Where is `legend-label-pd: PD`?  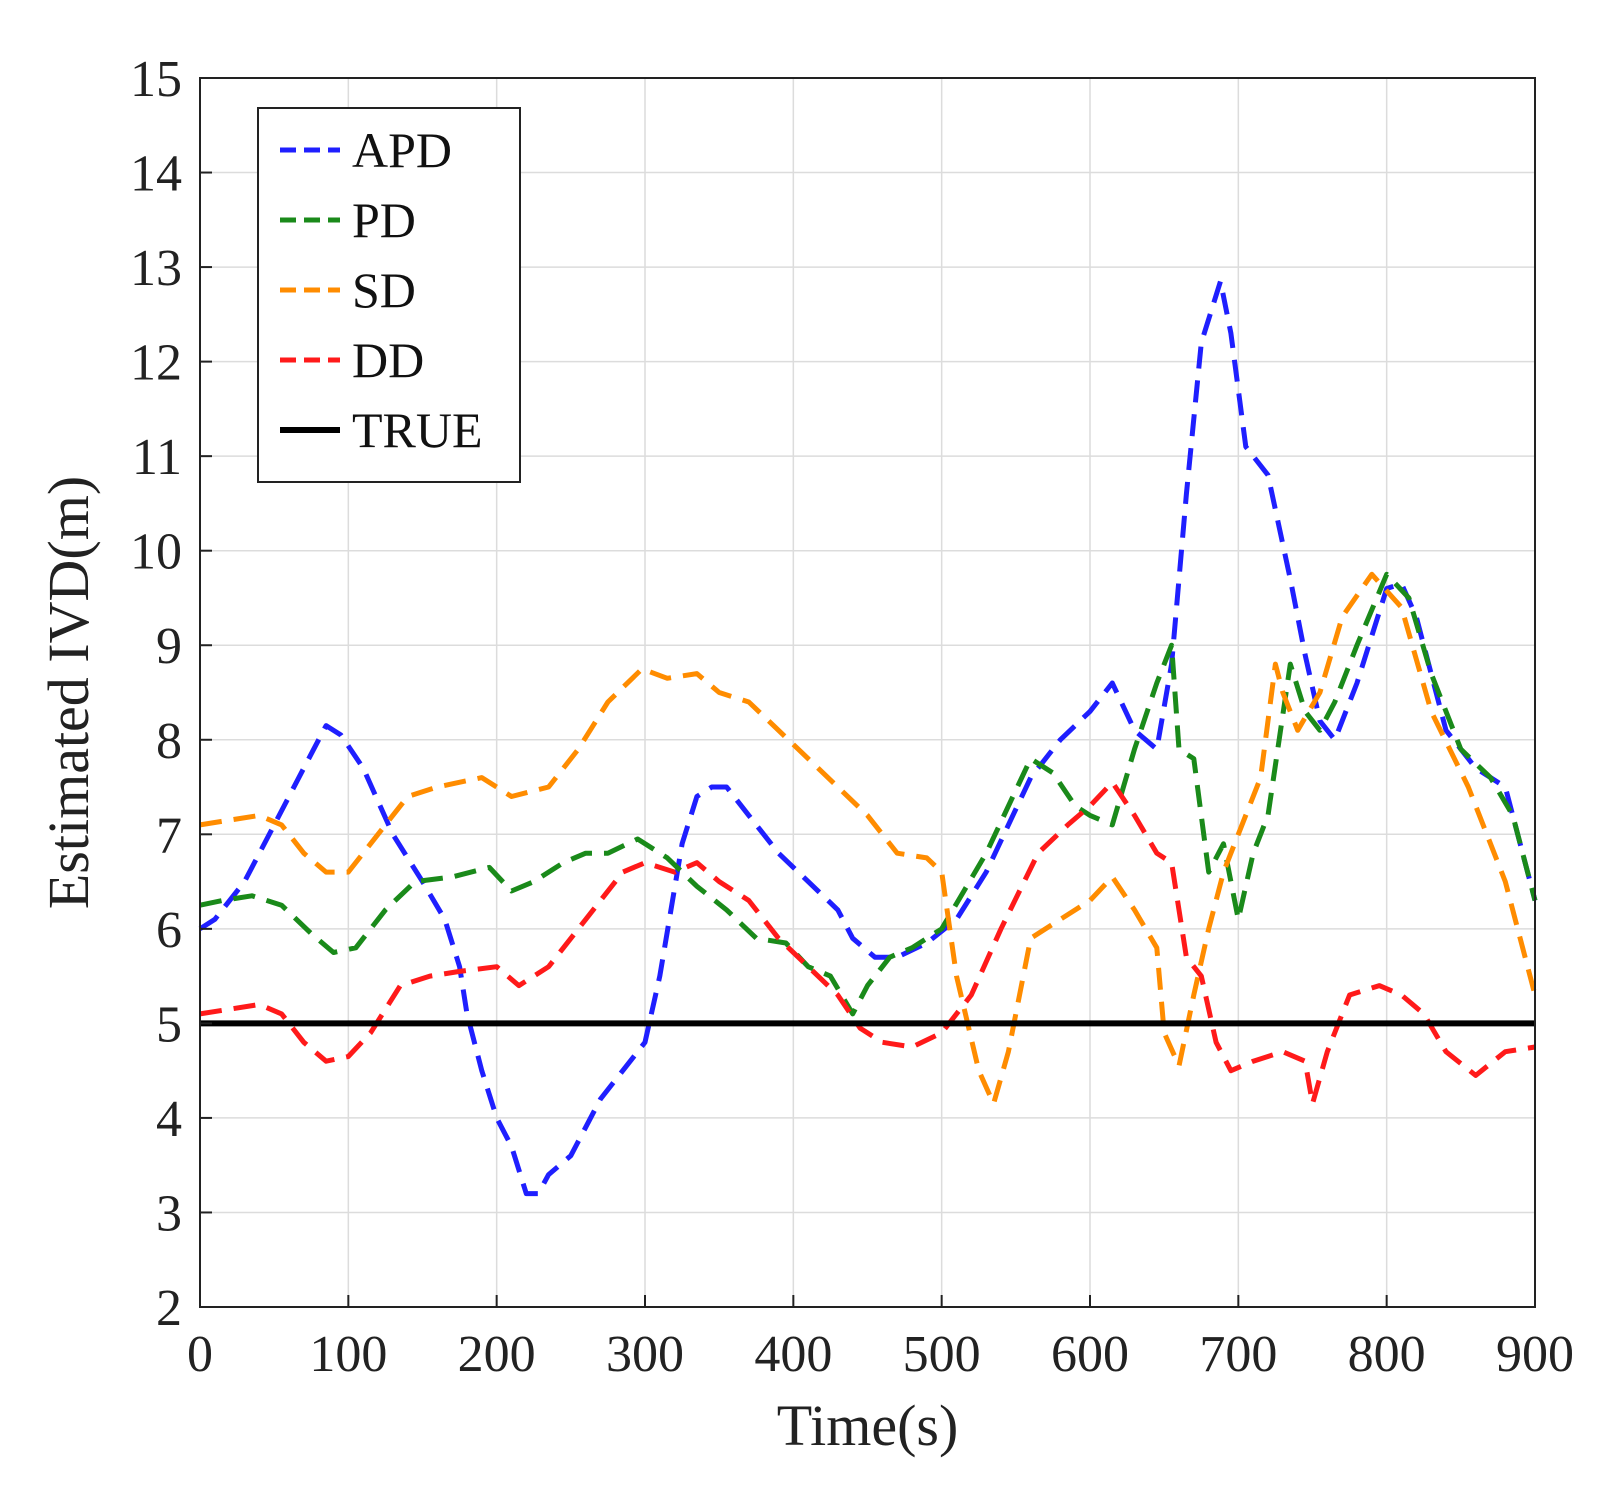
legend-label-pd: PD is located at coordinates (384, 220).